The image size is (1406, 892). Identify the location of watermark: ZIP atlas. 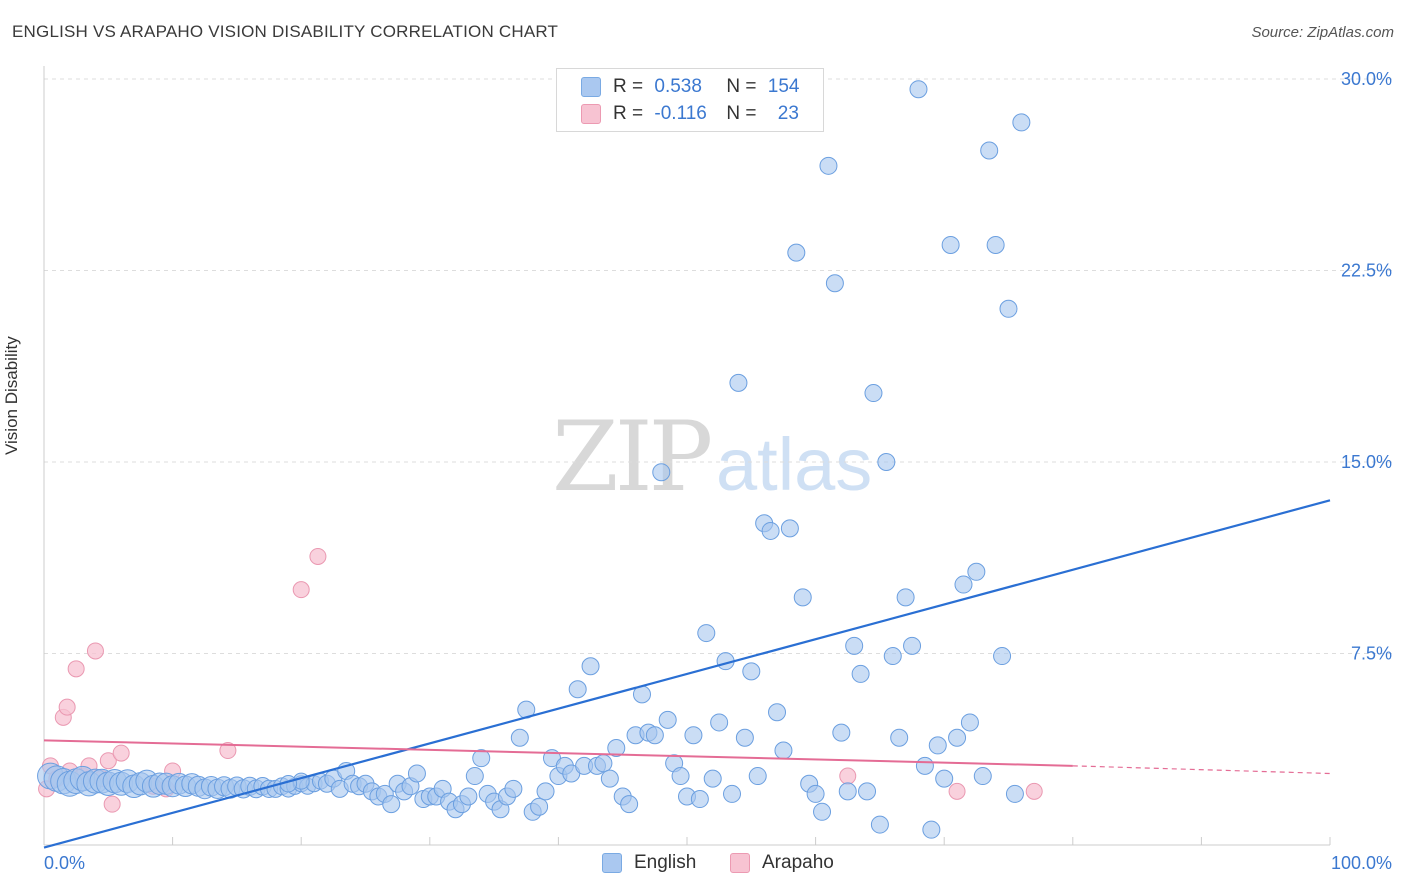
(712, 457).